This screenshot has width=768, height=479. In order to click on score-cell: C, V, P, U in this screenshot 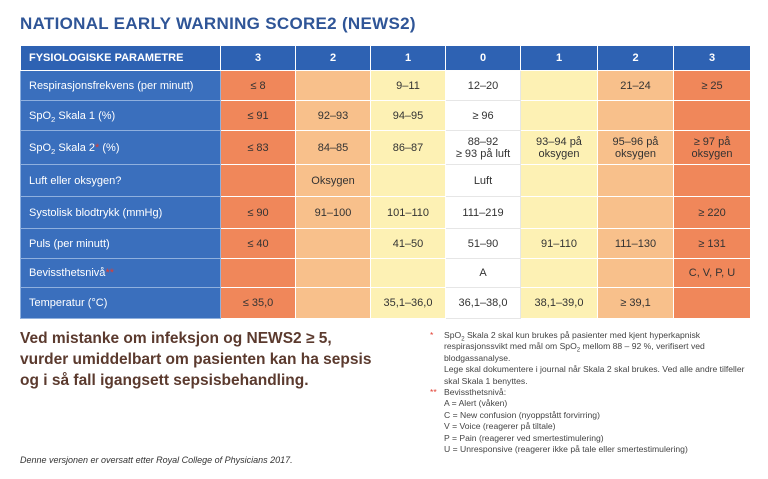, I will do `click(712, 273)`.